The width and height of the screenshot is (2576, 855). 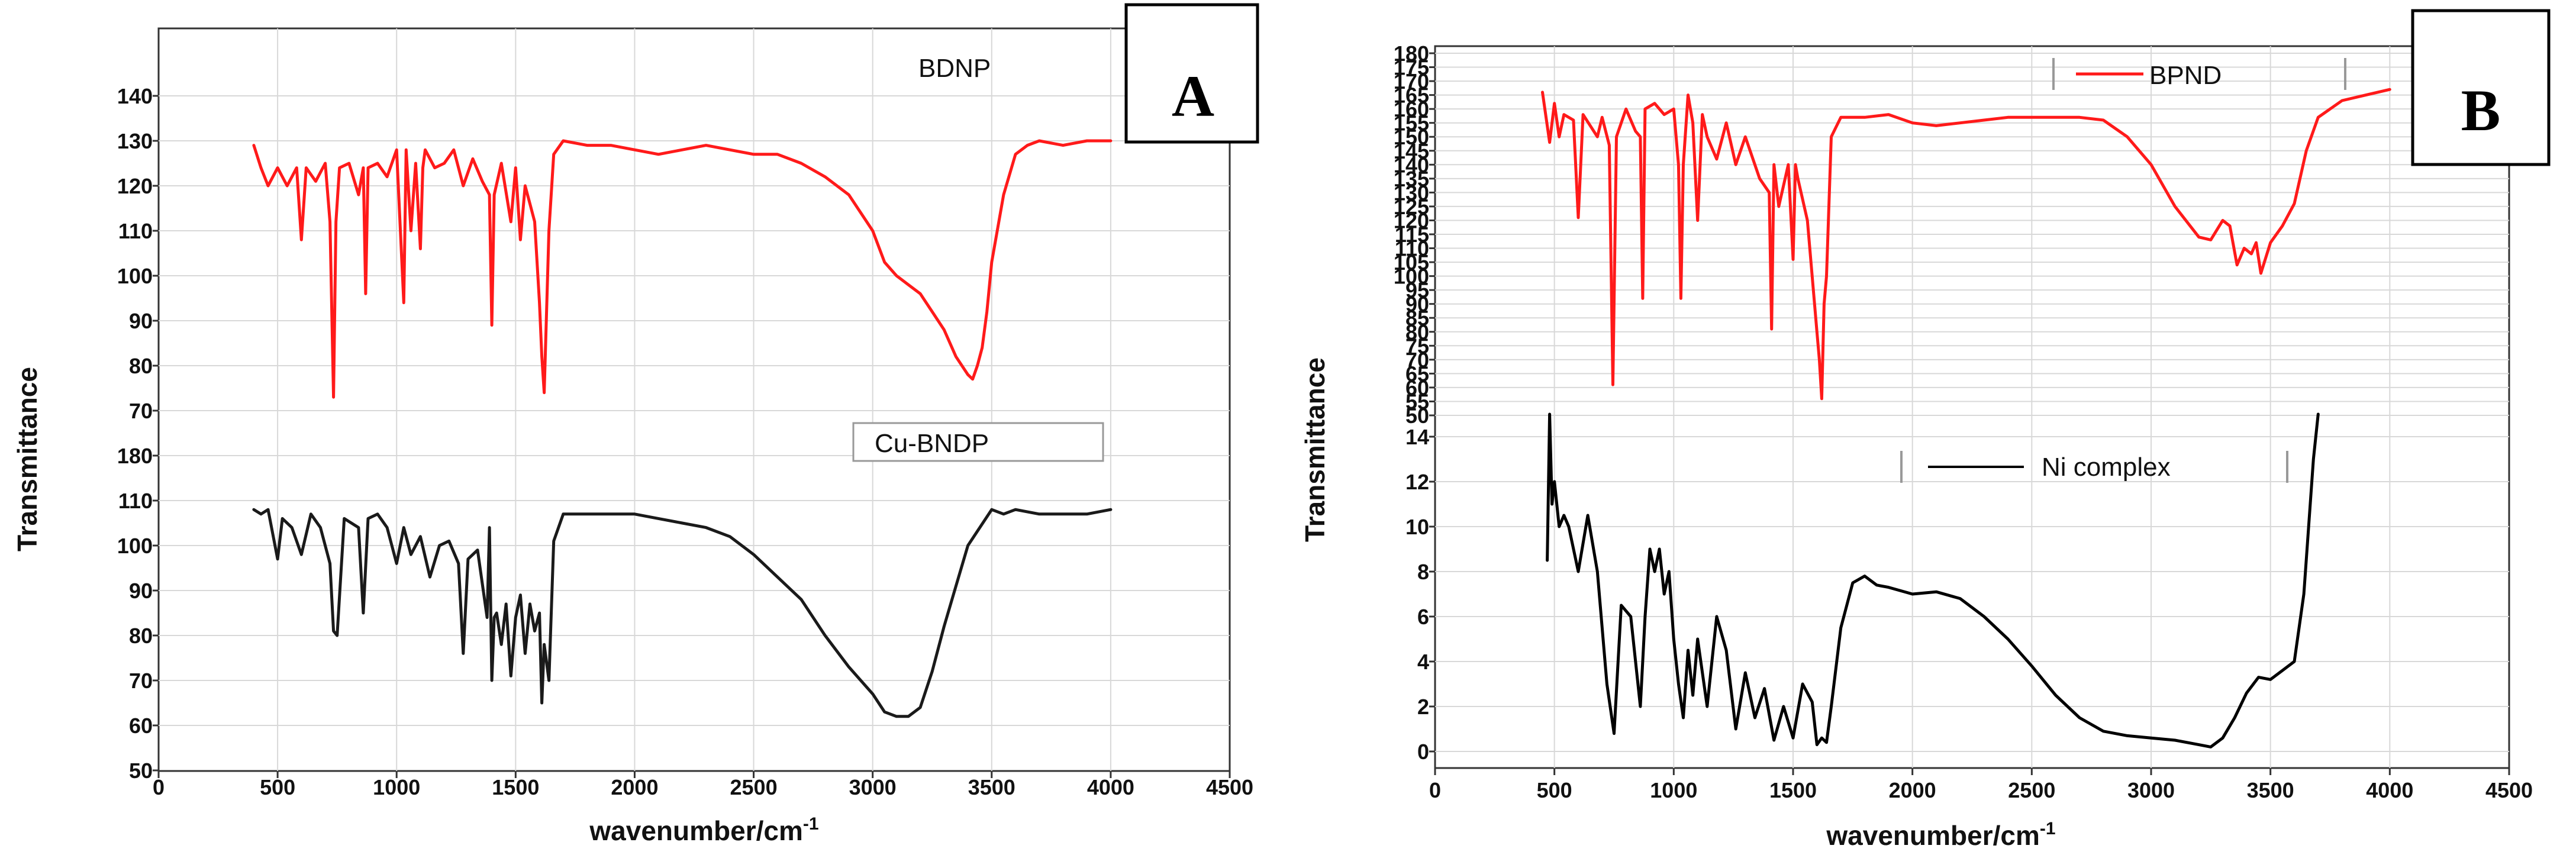 What do you see at coordinates (1411, 123) in the screenshot?
I see `y-tick-label: 155` at bounding box center [1411, 123].